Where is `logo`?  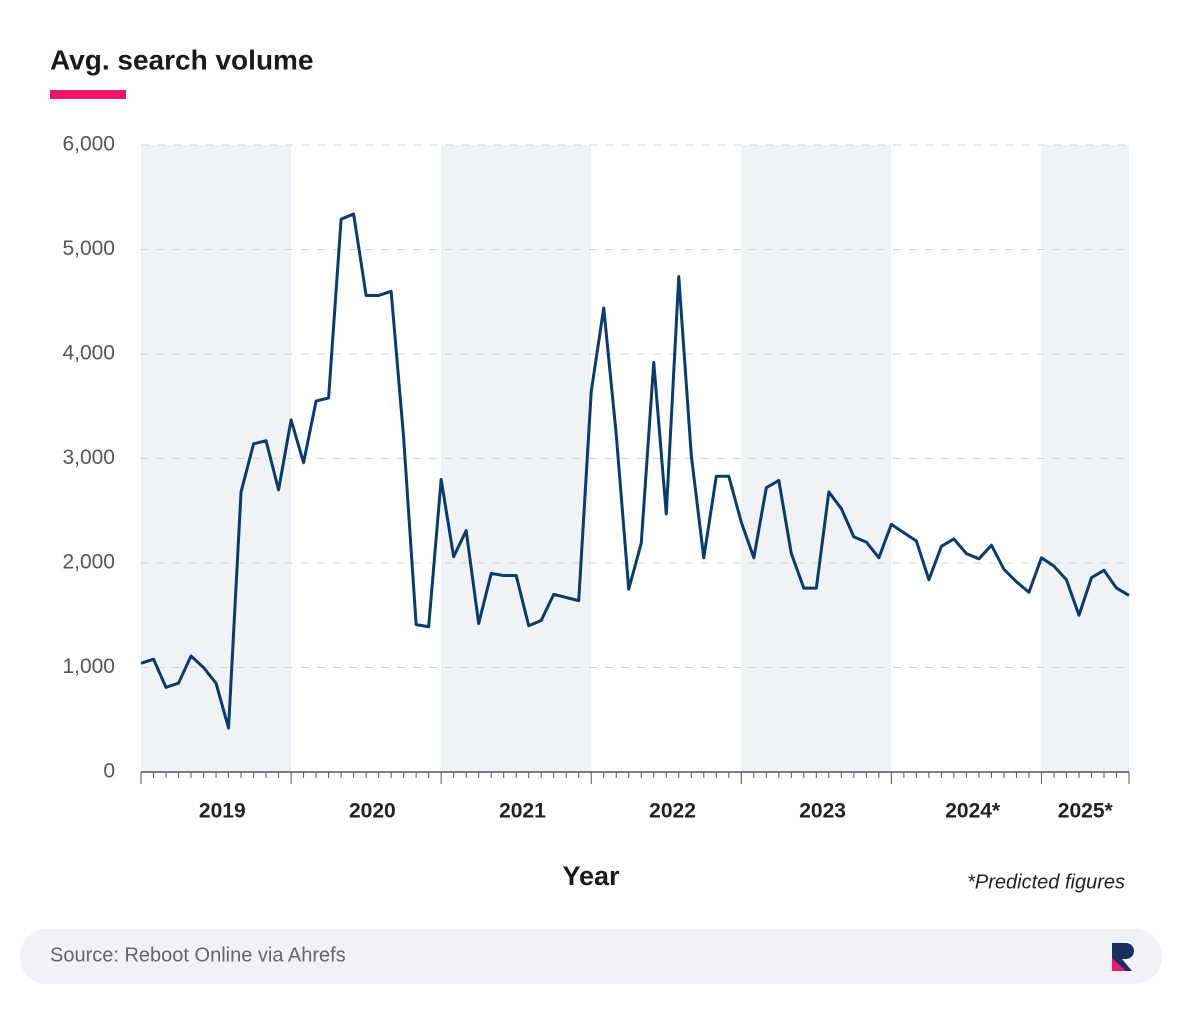
logo is located at coordinates (1123, 957).